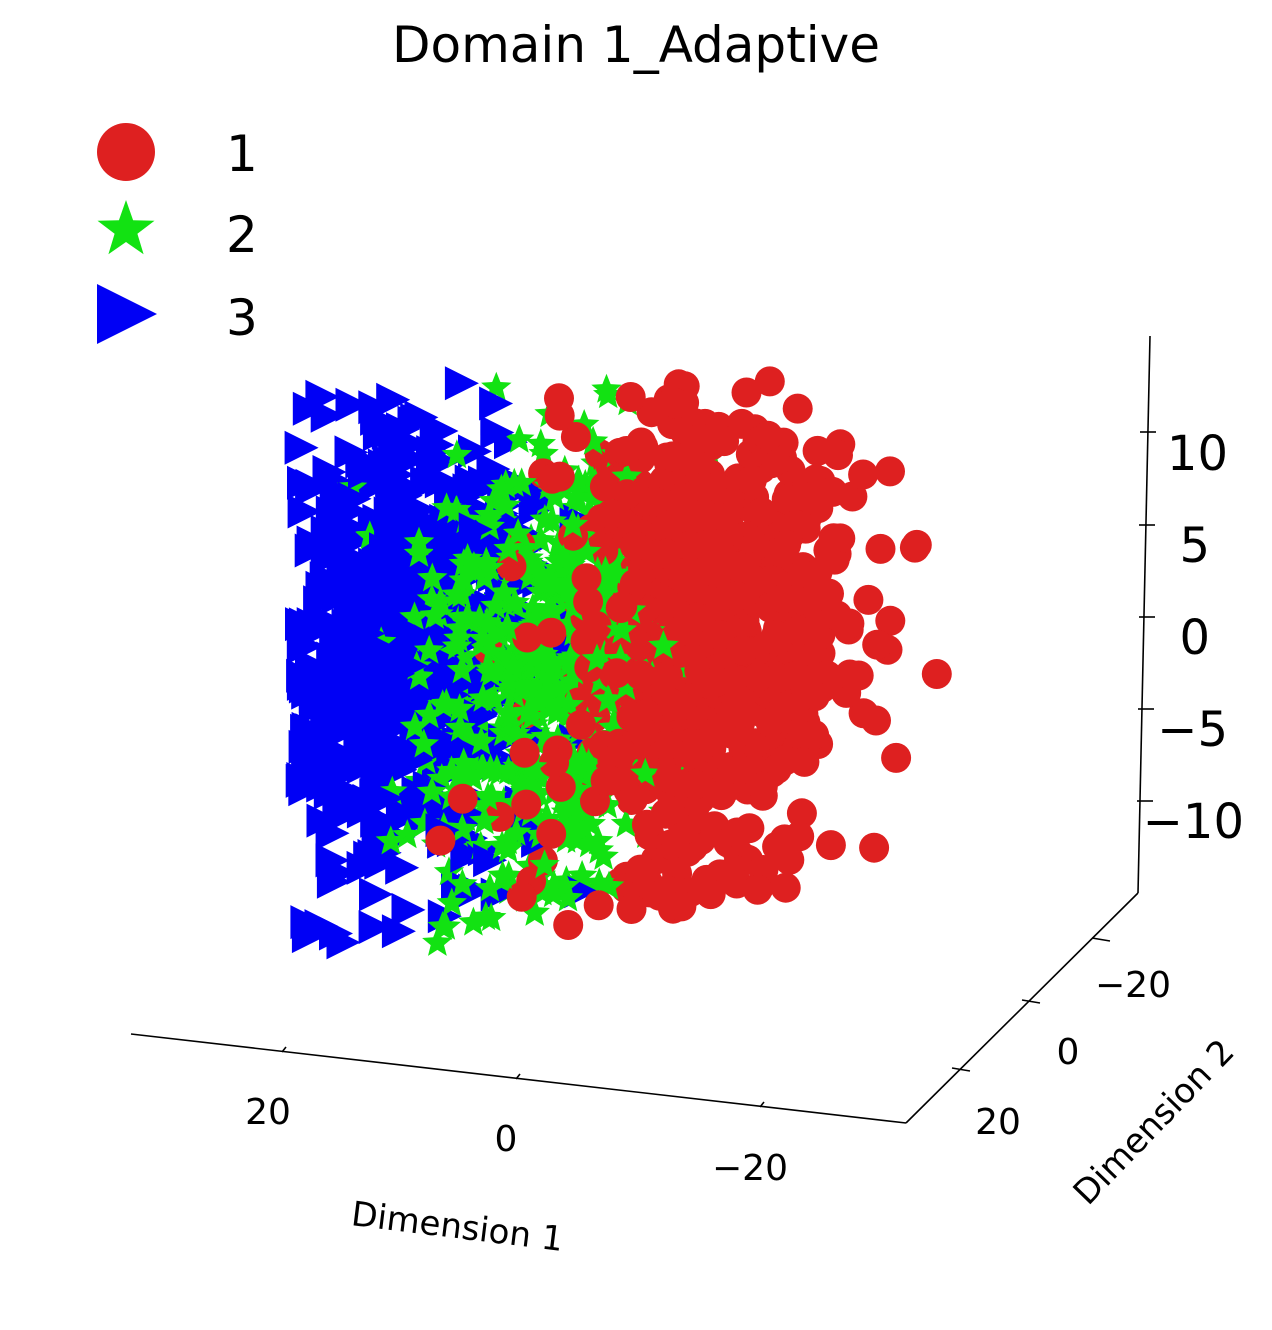 The width and height of the screenshot is (1272, 1330). What do you see at coordinates (126, 152) in the screenshot?
I see `legend-marker-circle` at bounding box center [126, 152].